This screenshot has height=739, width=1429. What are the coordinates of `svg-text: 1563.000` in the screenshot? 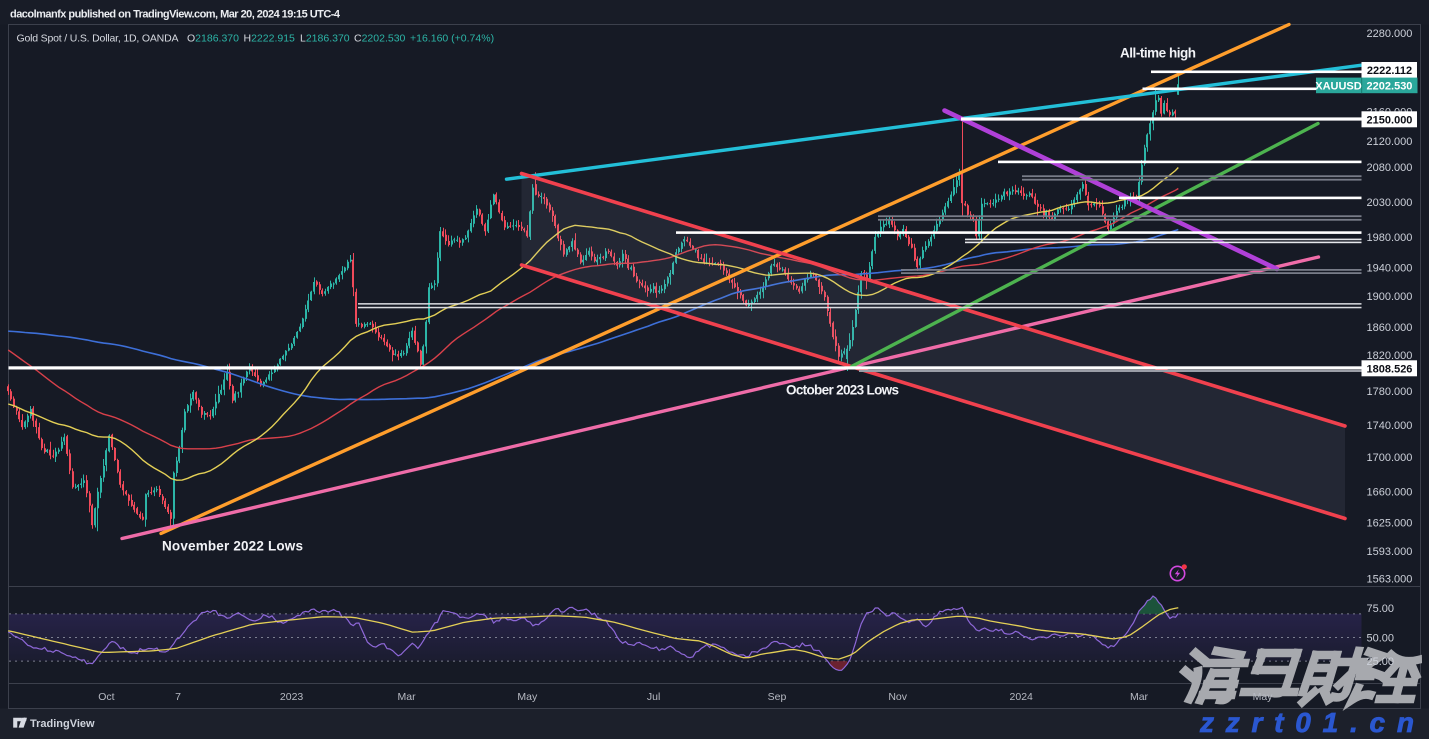 It's located at (1390, 579).